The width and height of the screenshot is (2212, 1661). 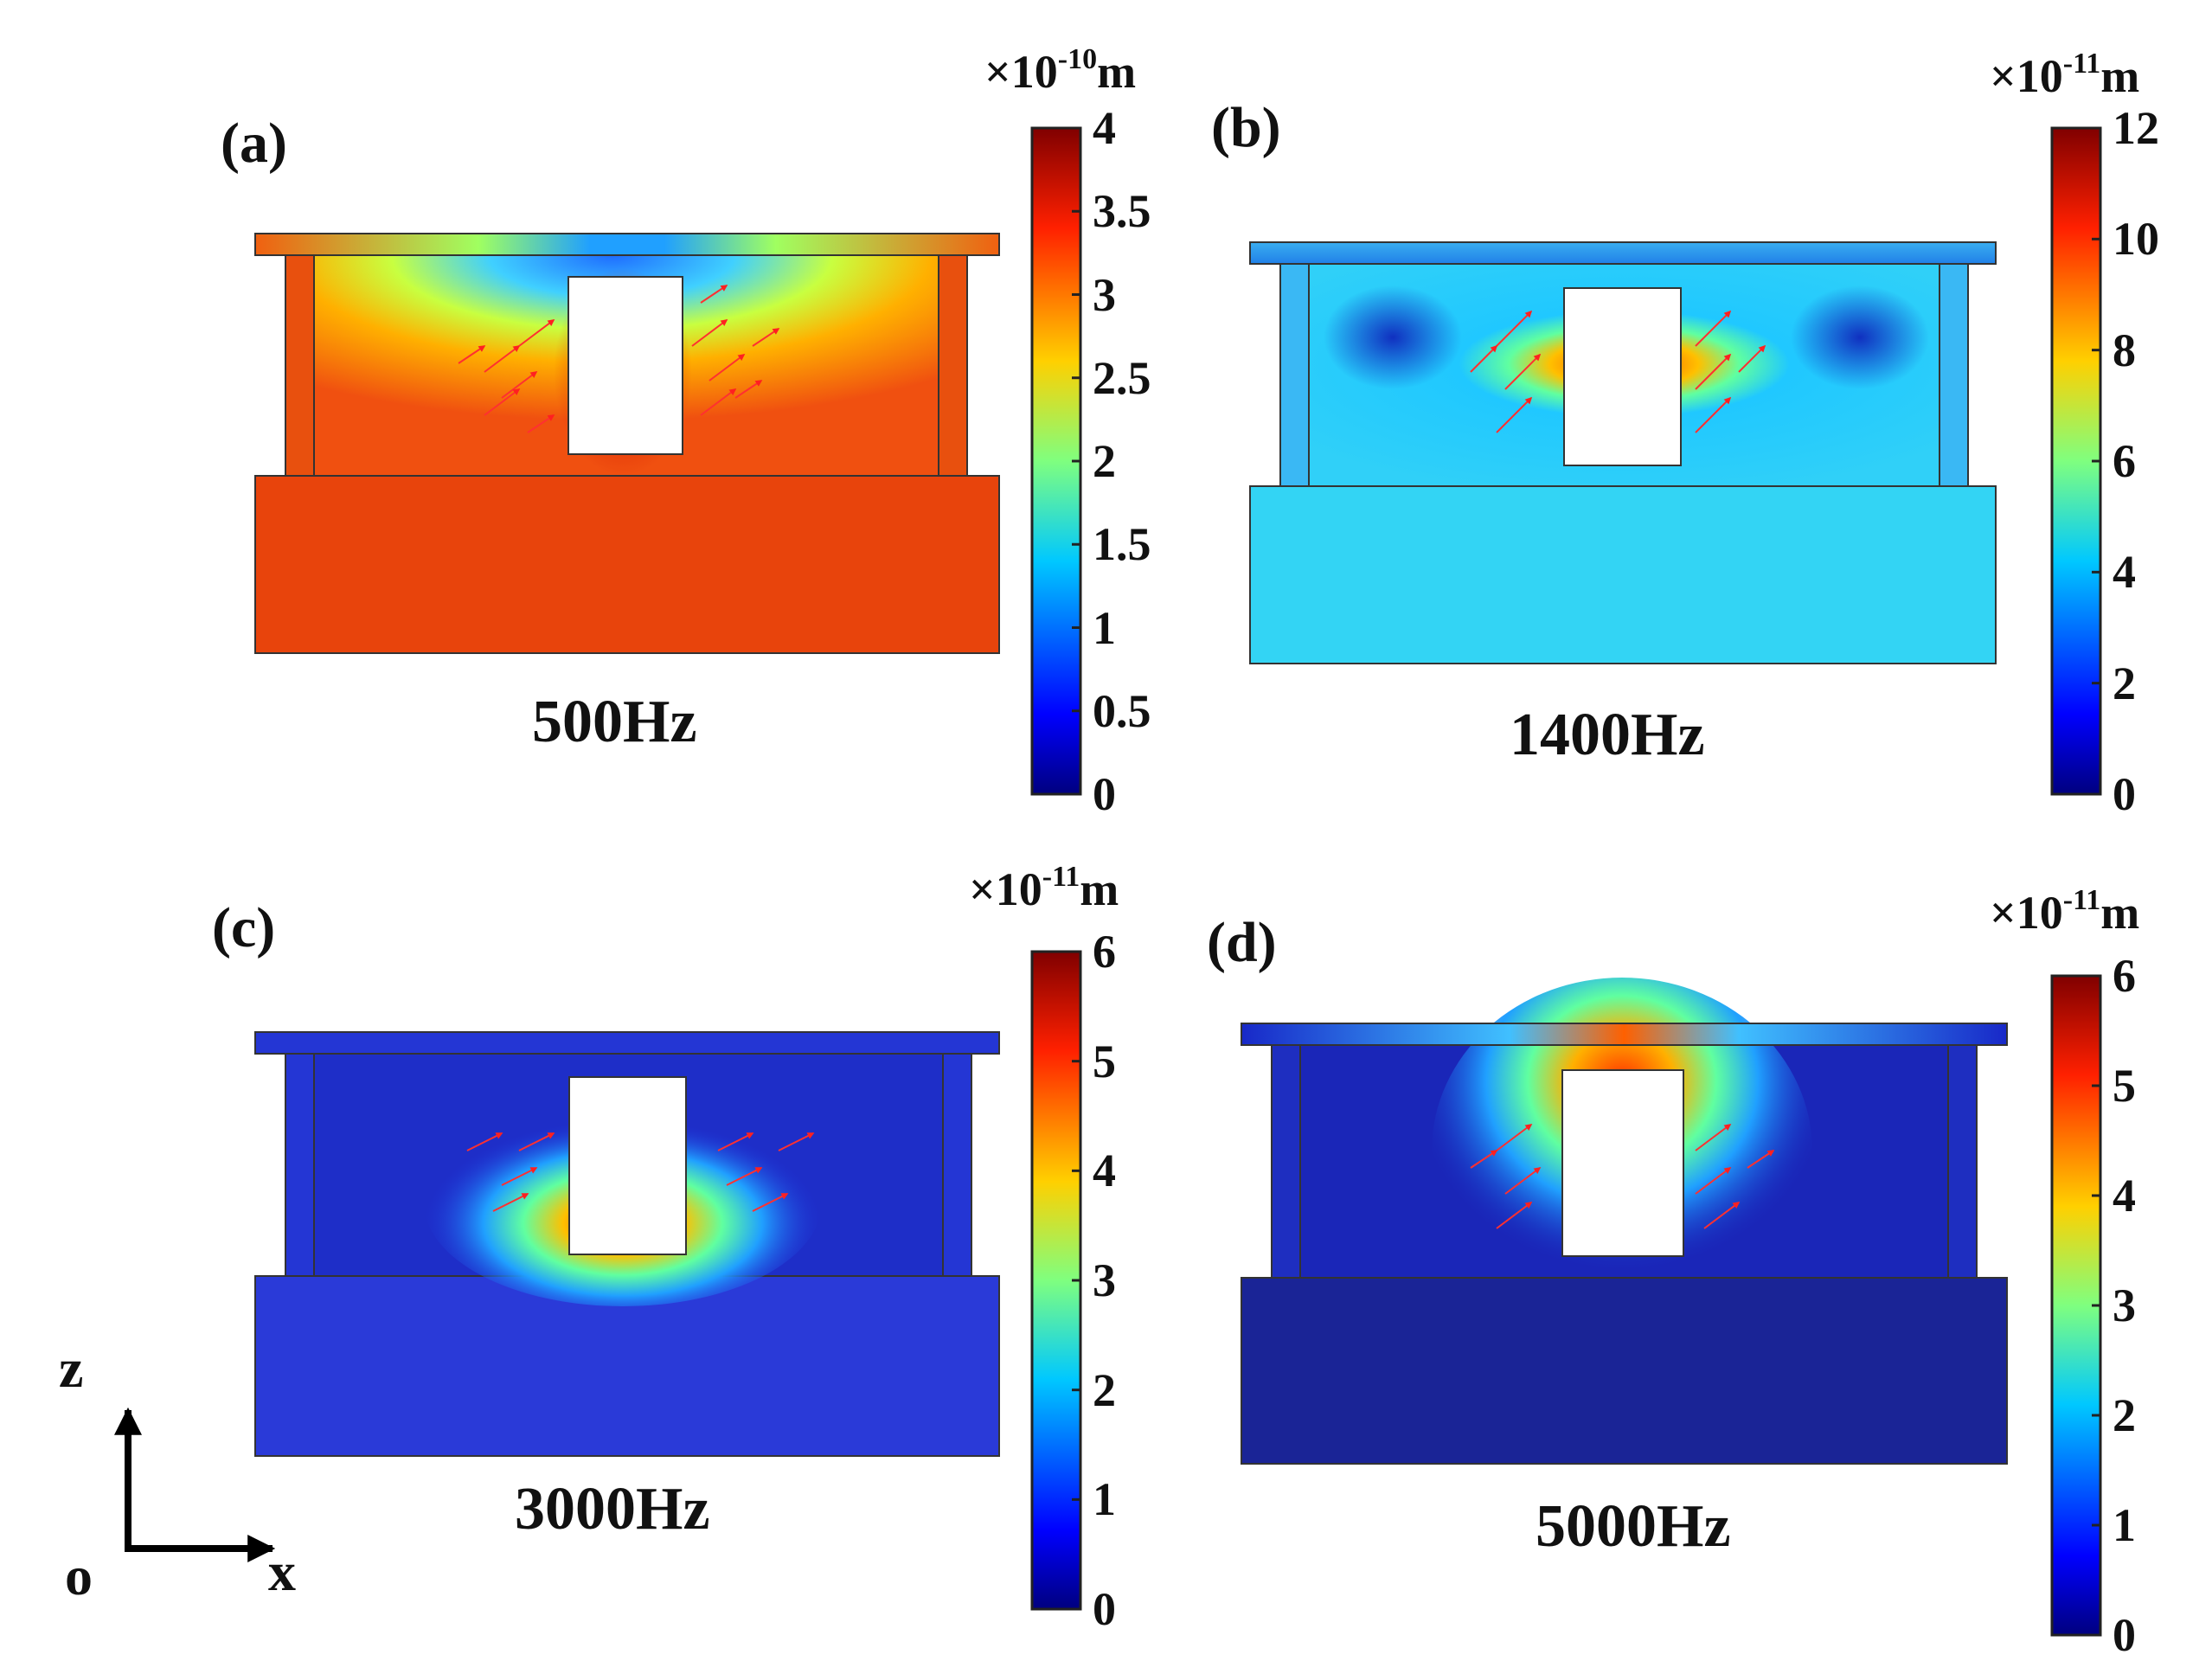 What do you see at coordinates (1624, 1034) in the screenshot?
I see `panel-d-top-plate` at bounding box center [1624, 1034].